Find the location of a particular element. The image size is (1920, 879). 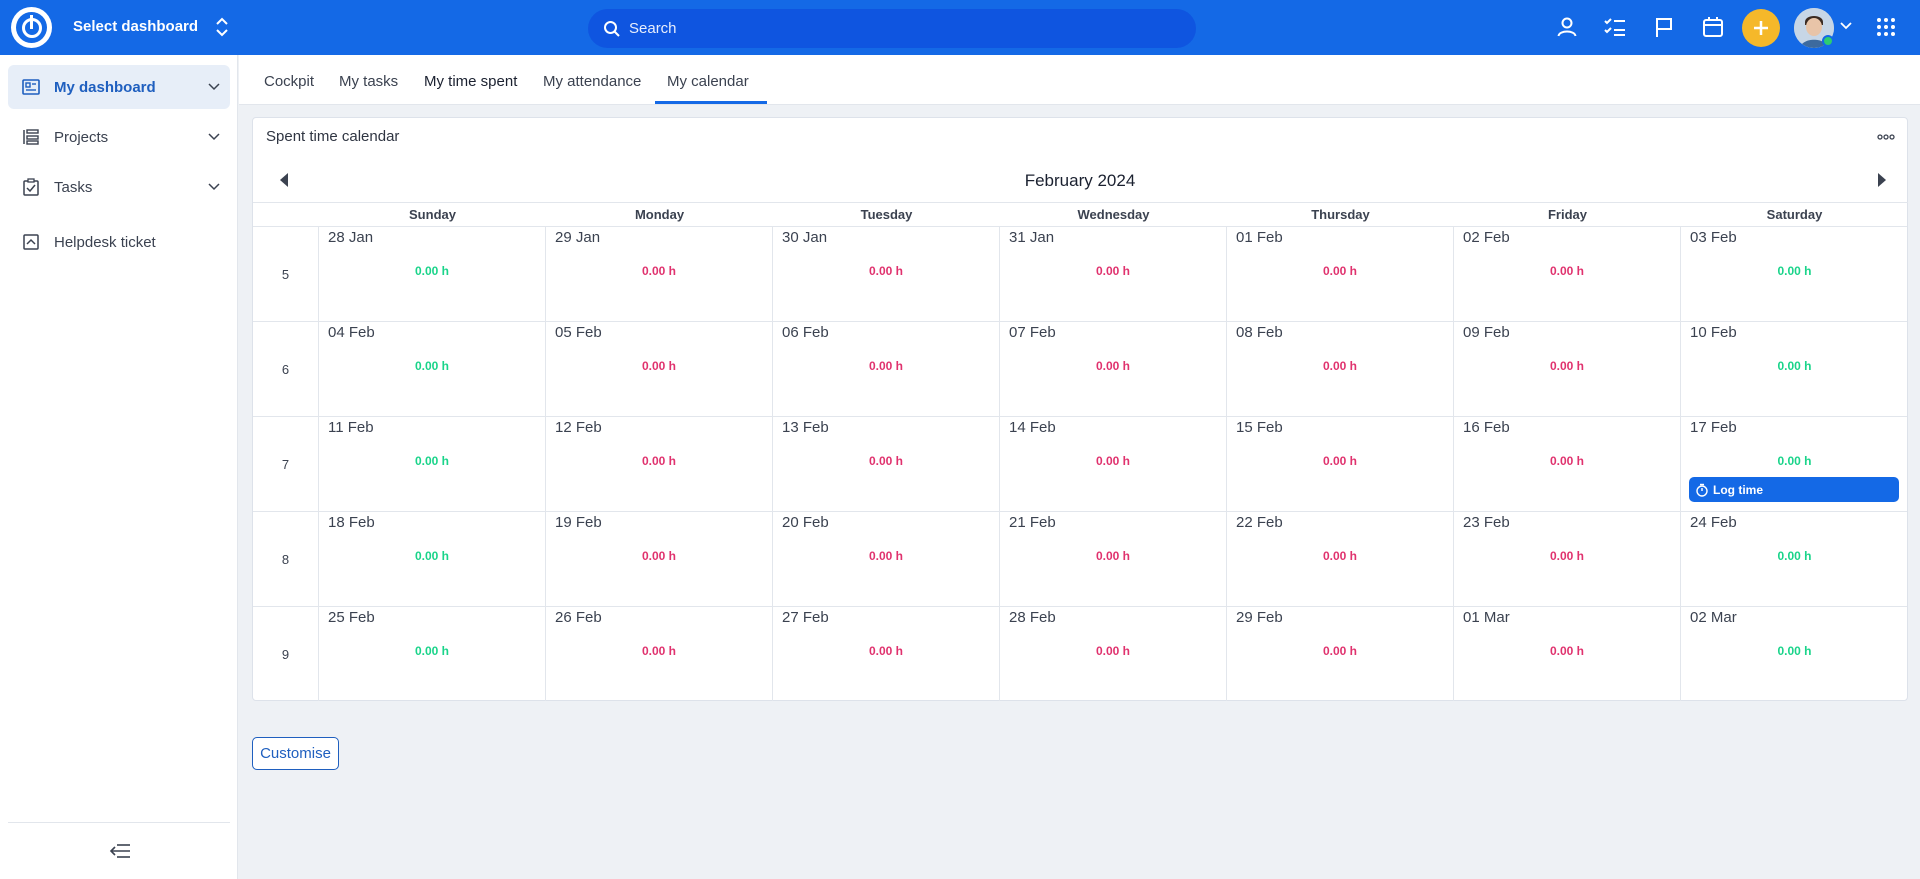

calendar-day-cell: 30 Jan 0.00 h is located at coordinates (886, 274).